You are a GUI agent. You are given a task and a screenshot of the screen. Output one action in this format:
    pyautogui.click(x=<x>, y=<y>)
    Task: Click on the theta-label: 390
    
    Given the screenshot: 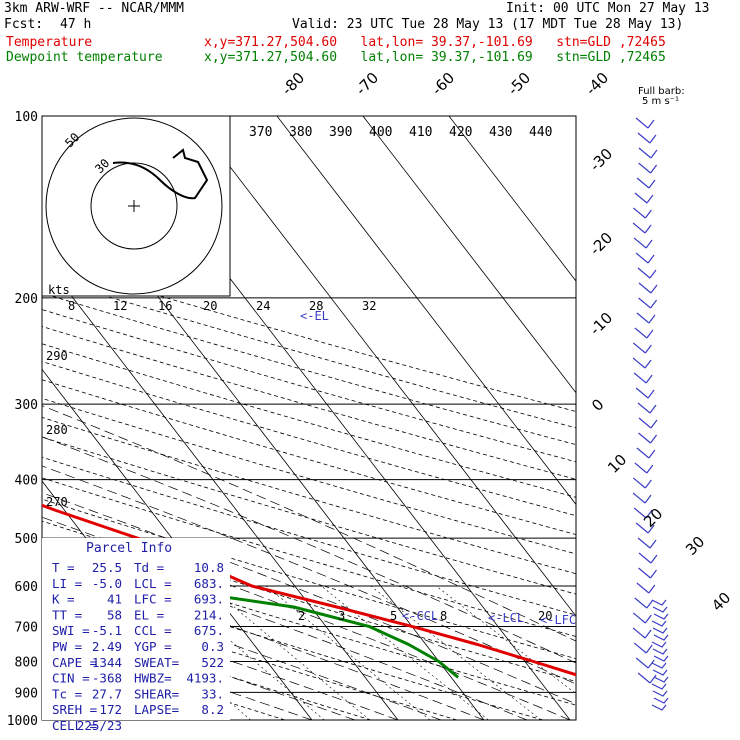 What is the action you would take?
    pyautogui.click(x=340, y=132)
    